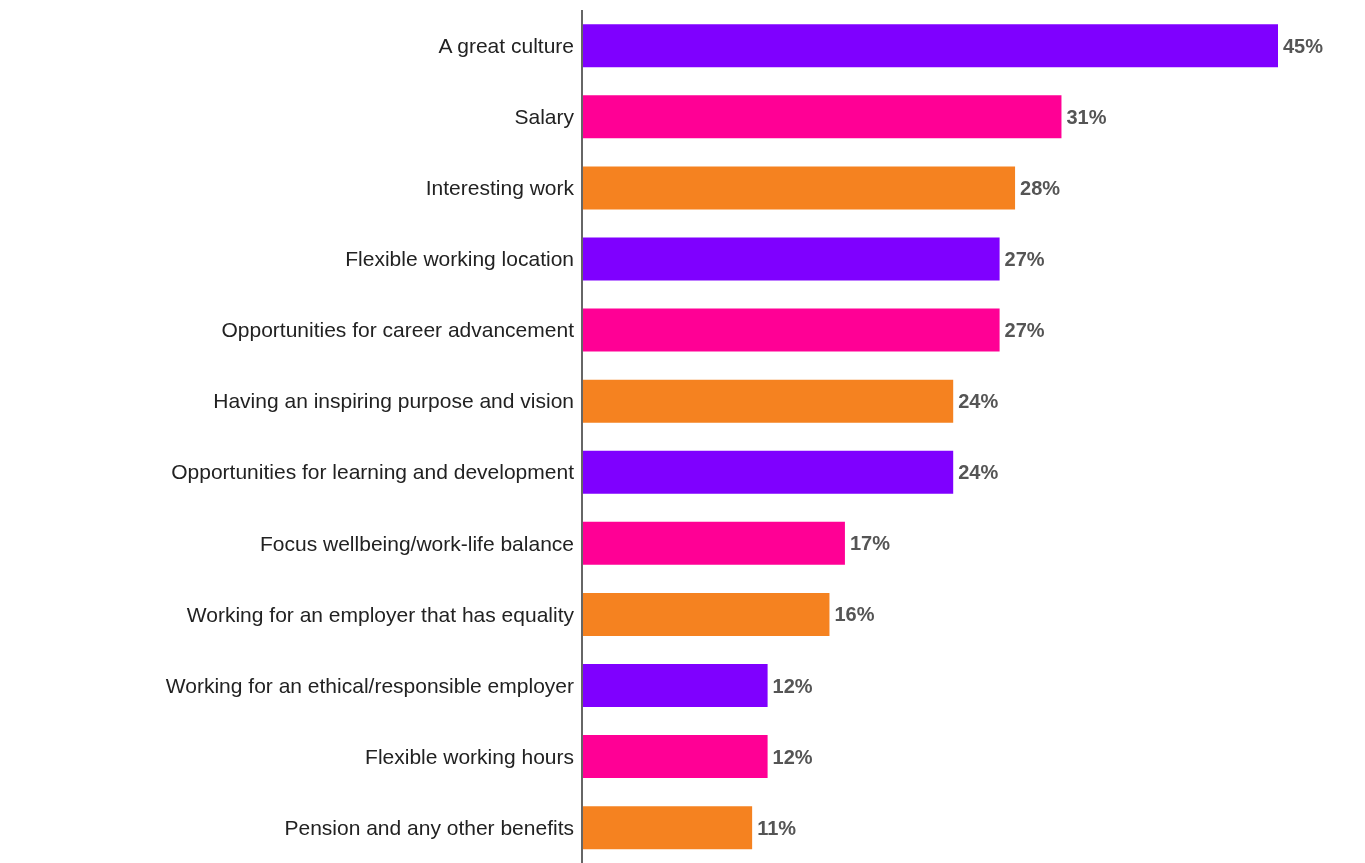 Image resolution: width=1365 pixels, height=863 pixels. What do you see at coordinates (429, 827) in the screenshot?
I see `y-tick-label: Pension and any other benefits` at bounding box center [429, 827].